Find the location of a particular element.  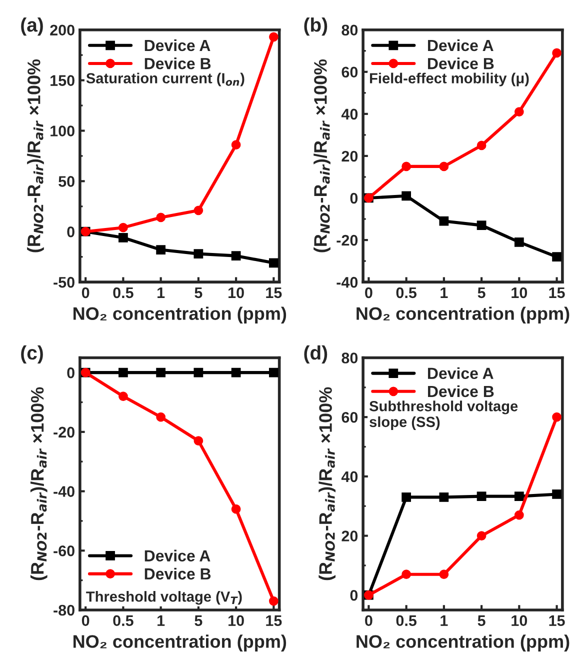

annotation: Threshold voltage (V$_{T}$) is located at coordinates (164, 598).